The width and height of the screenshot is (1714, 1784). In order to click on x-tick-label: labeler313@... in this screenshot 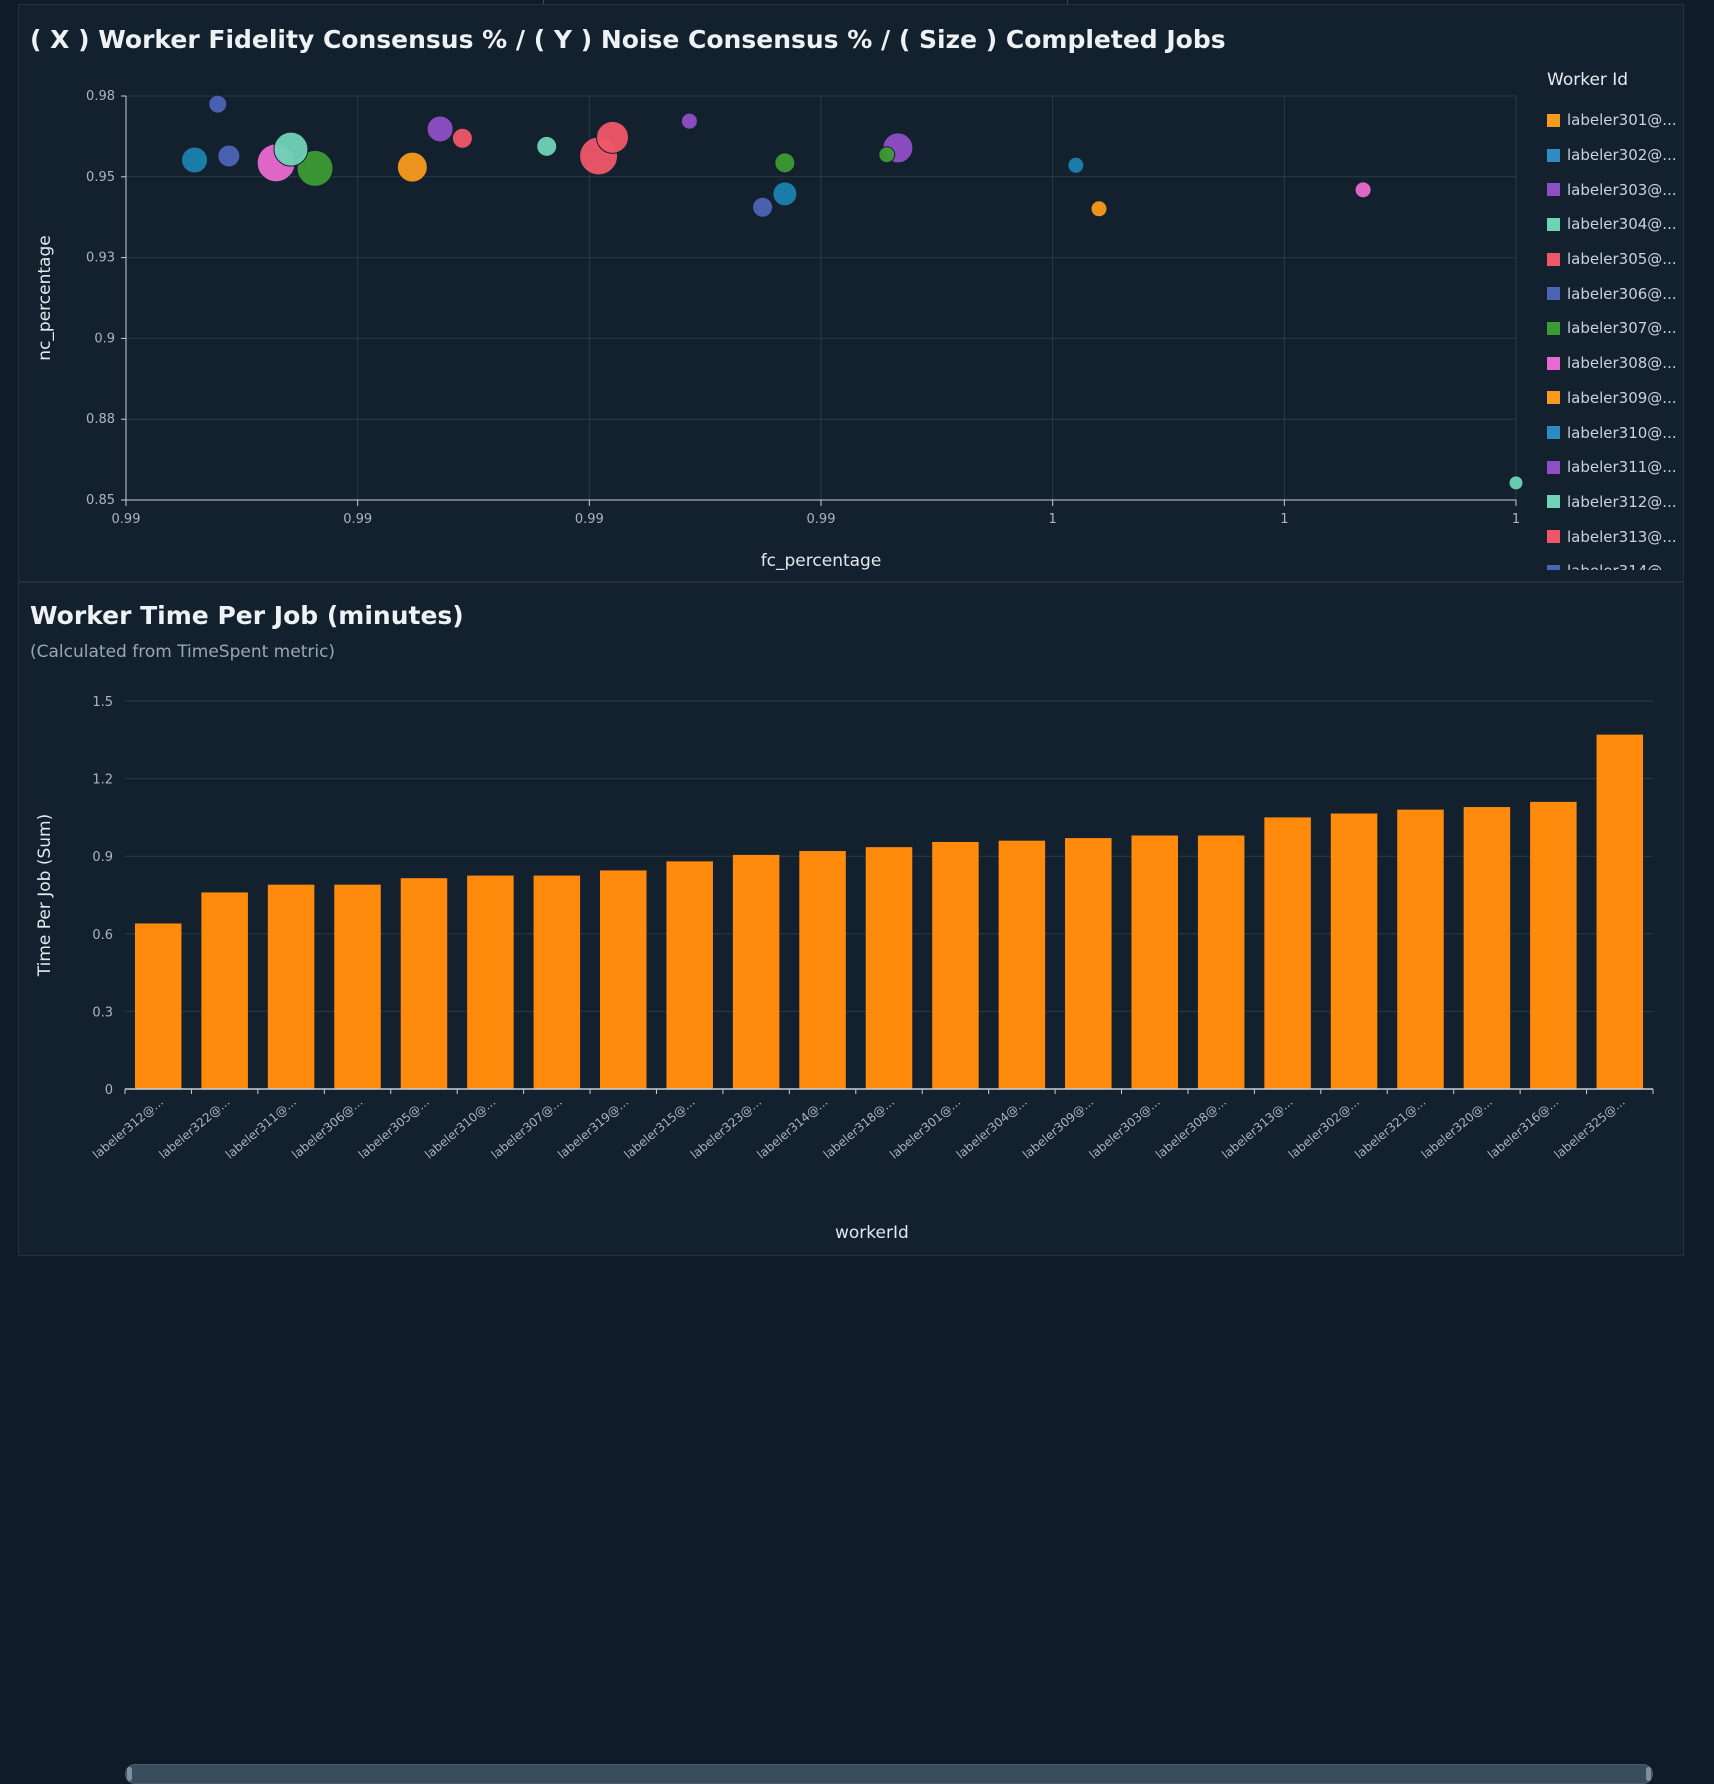, I will do `click(1257, 1128)`.